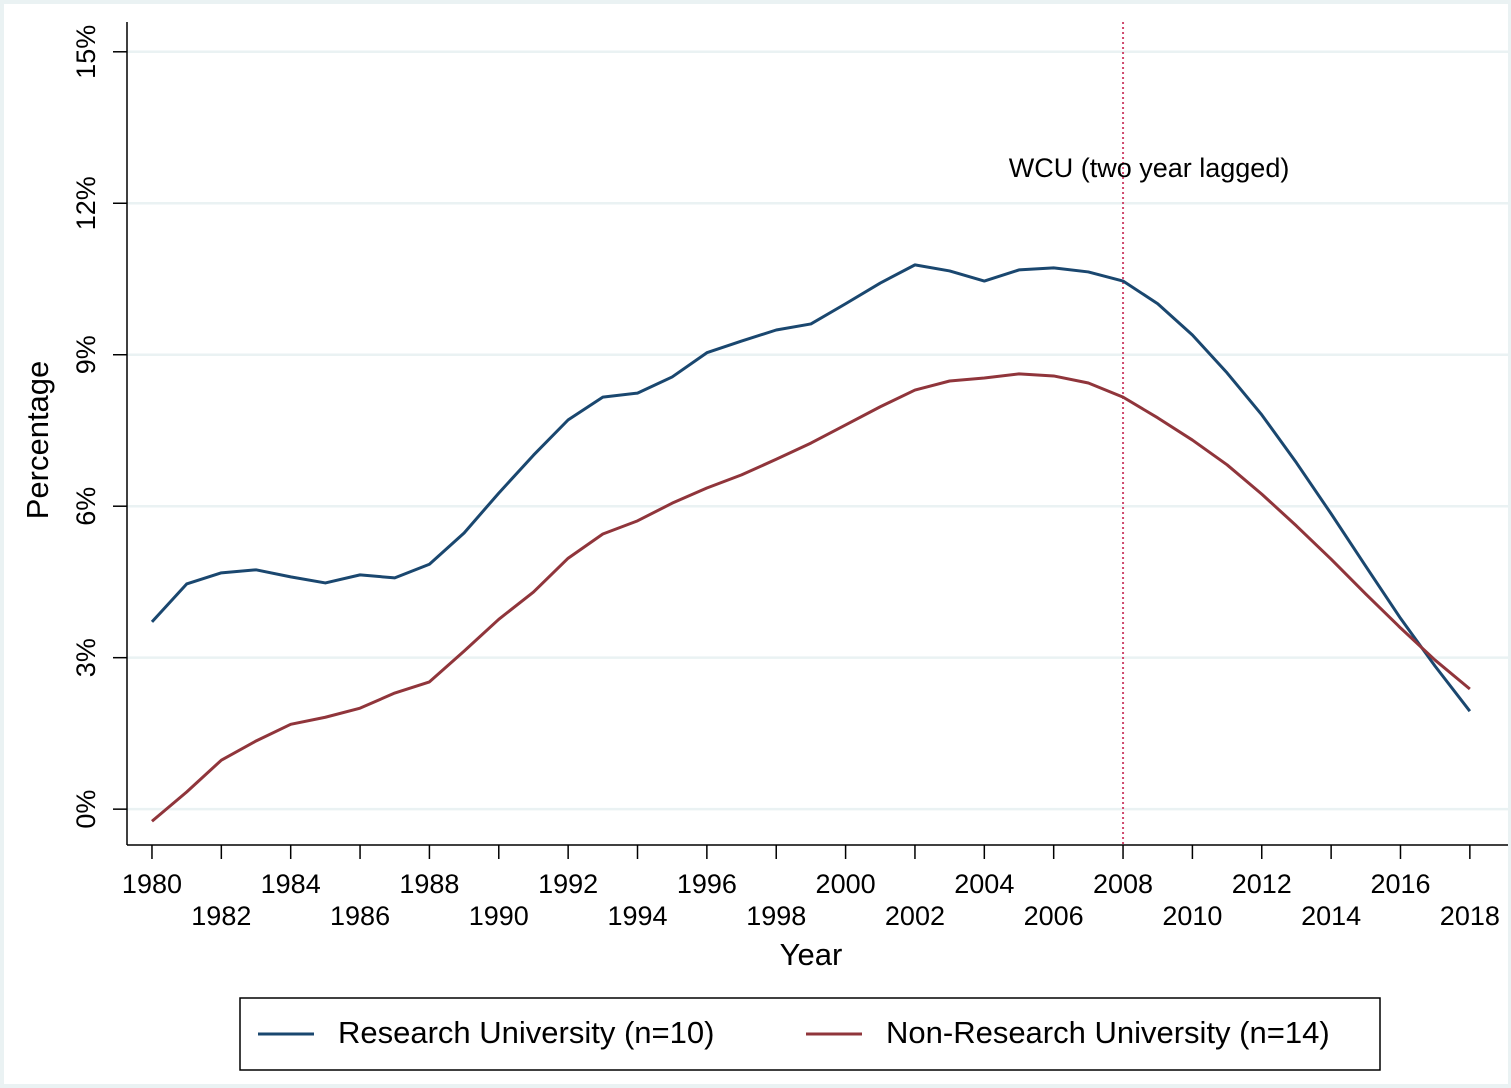 This screenshot has height=1088, width=1511. Describe the element at coordinates (1149, 168) in the screenshot. I see `annotation: WCU (two year lagged)` at that location.